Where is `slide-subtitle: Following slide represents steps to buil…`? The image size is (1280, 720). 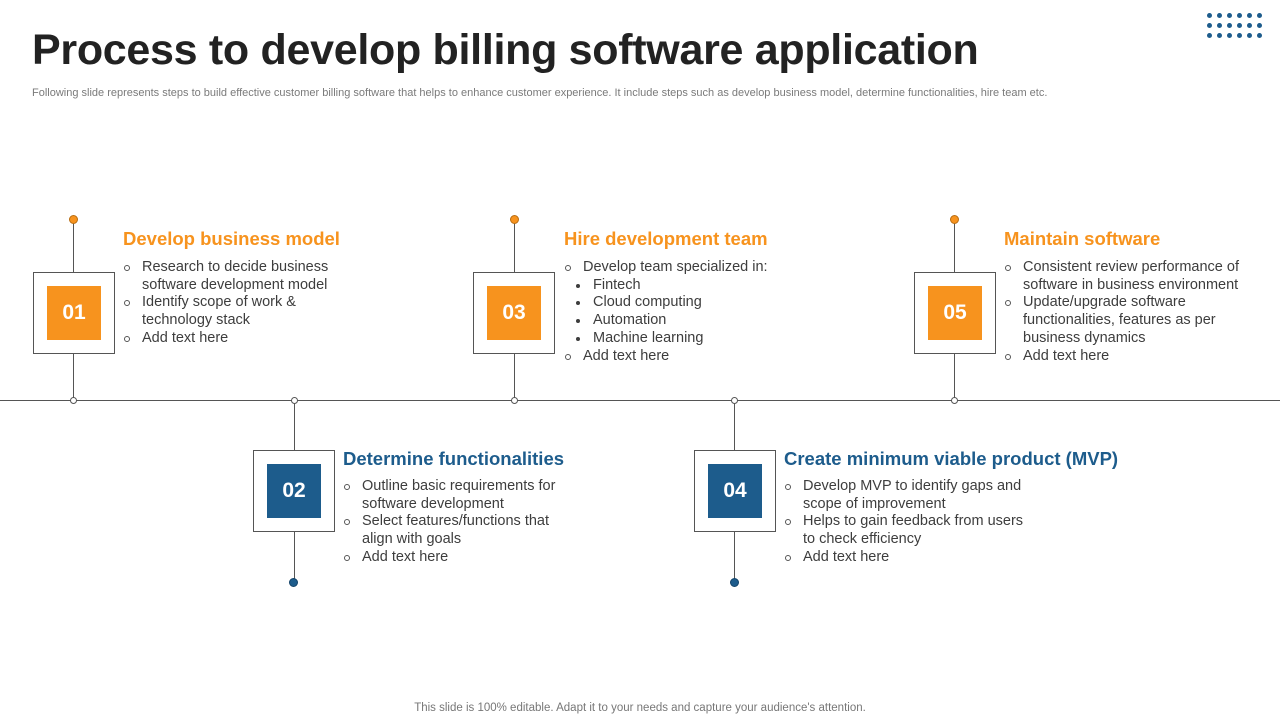 slide-subtitle: Following slide represents steps to buil… is located at coordinates (540, 93).